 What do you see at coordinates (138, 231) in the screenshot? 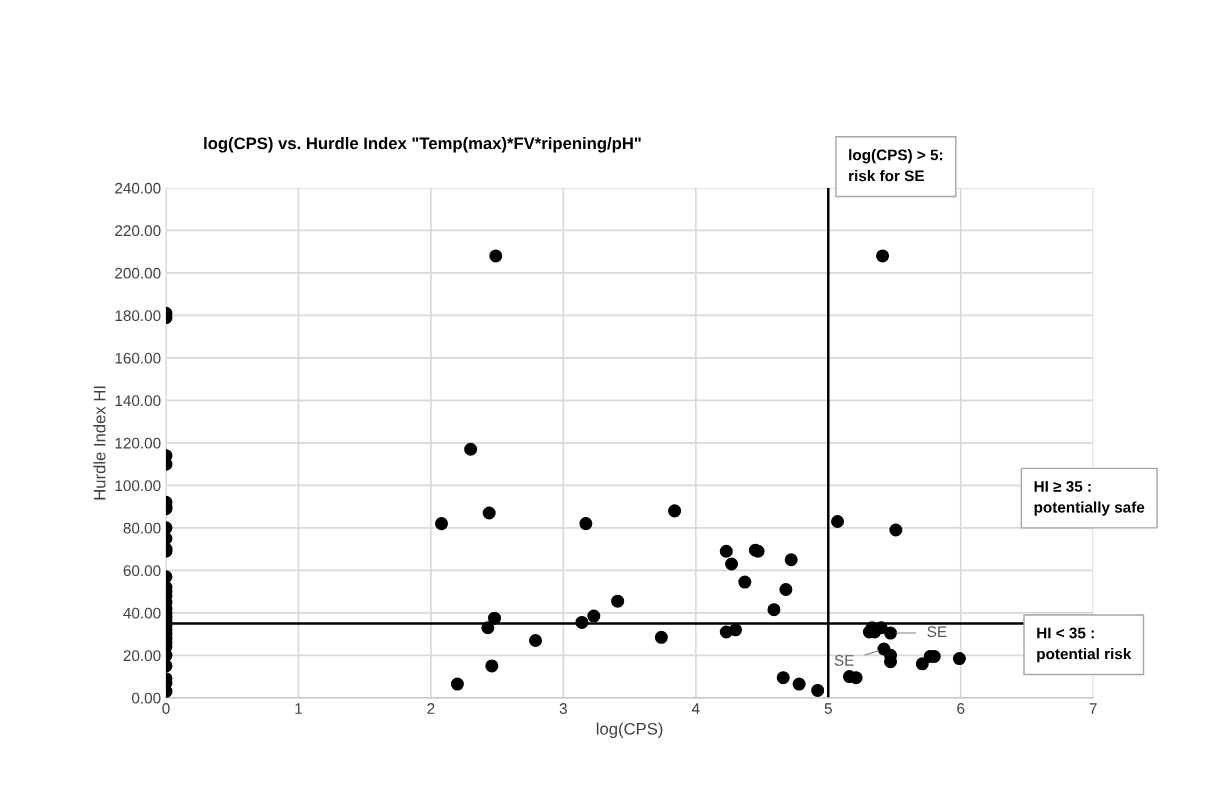
I see `y-tick-label: 220.00` at bounding box center [138, 231].